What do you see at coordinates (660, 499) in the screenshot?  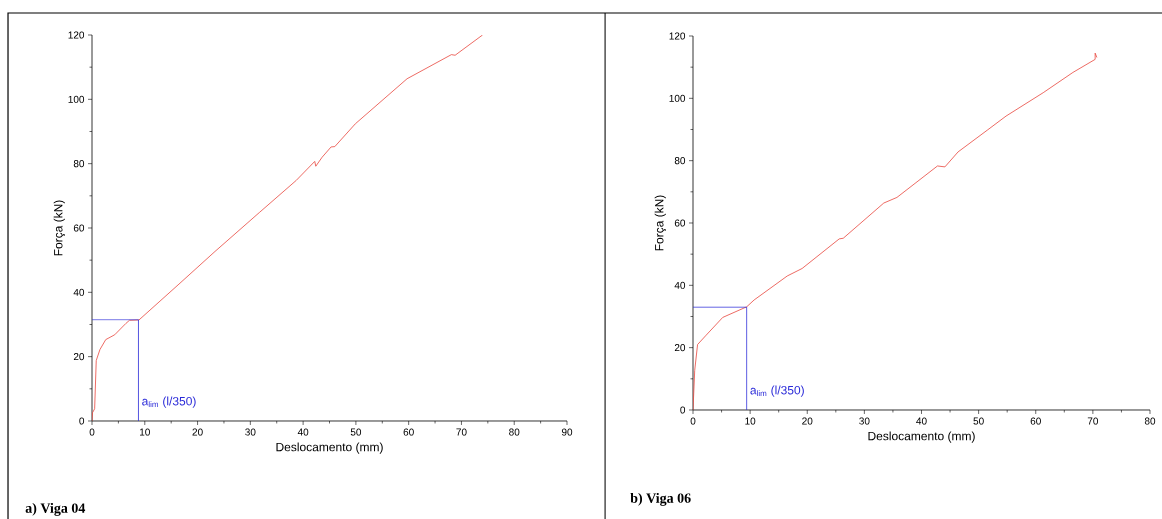 I see `text: b) Viga 06` at bounding box center [660, 499].